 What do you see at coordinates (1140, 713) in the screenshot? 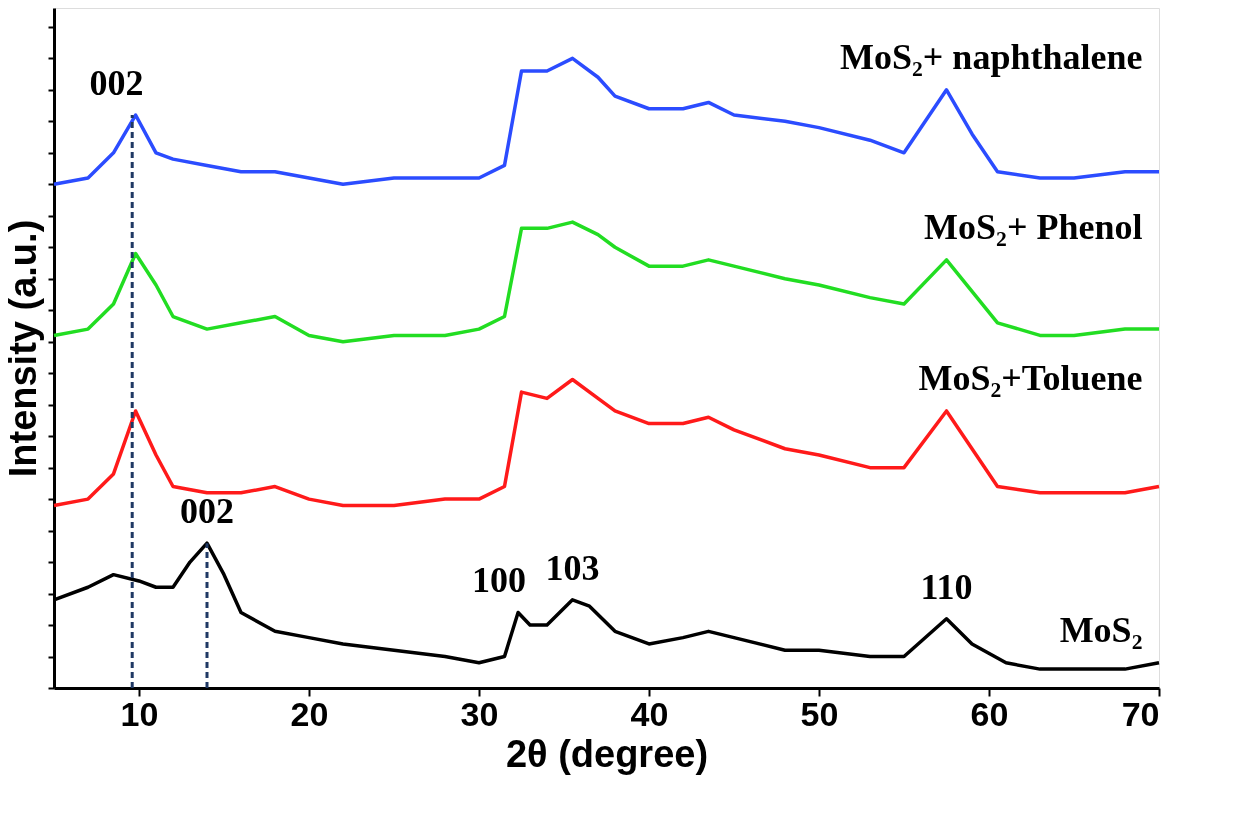
I see `x-tick-label: 70` at bounding box center [1140, 713].